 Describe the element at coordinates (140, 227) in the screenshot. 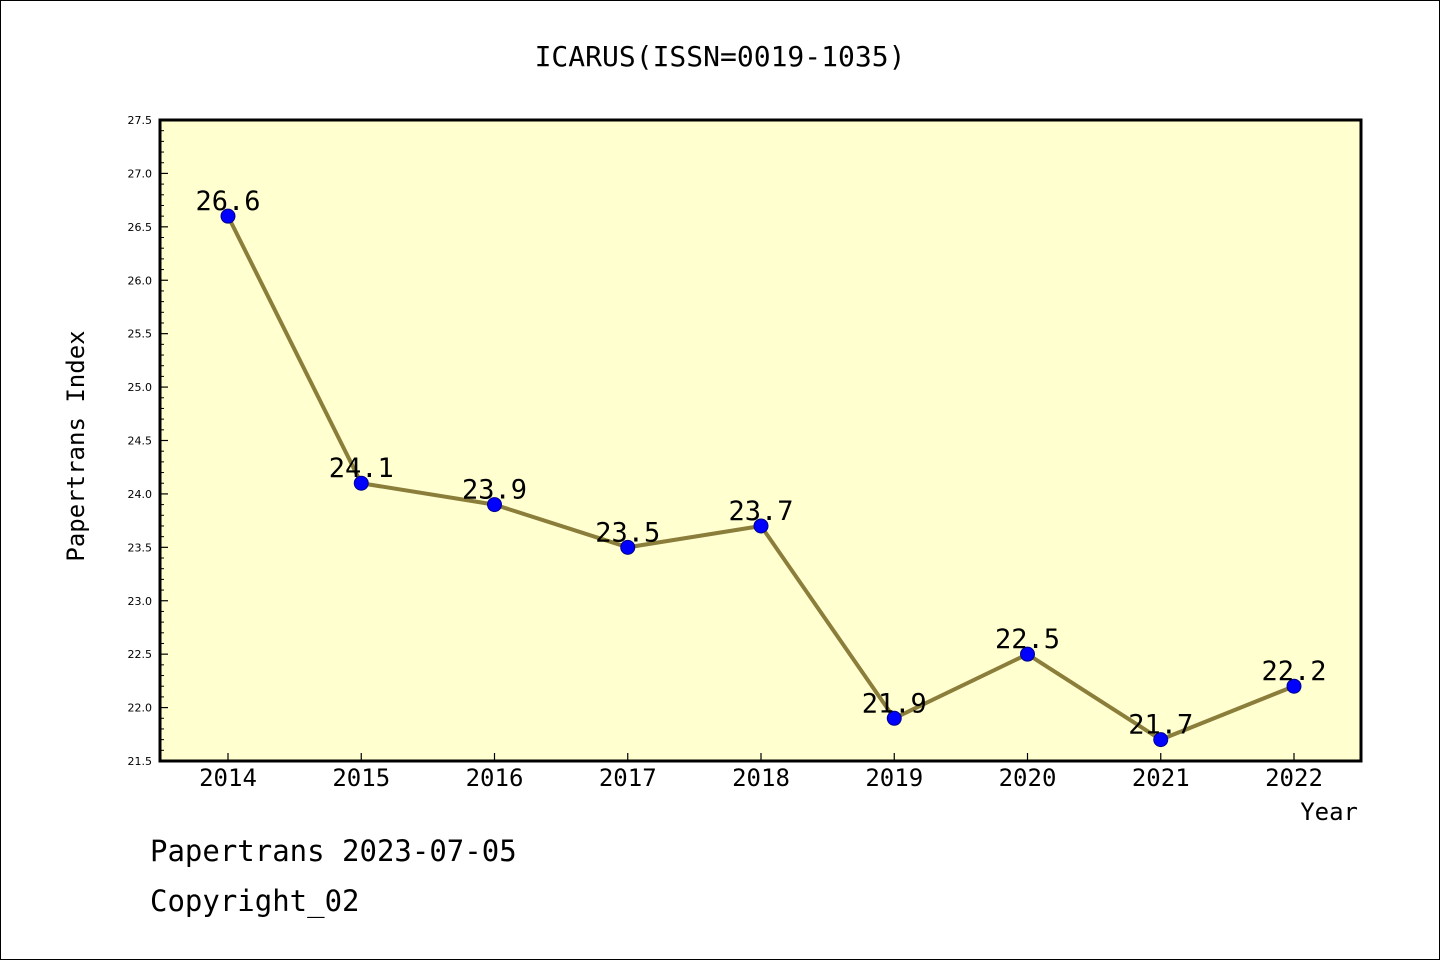

I see `y-tick-label: 26.5` at that location.